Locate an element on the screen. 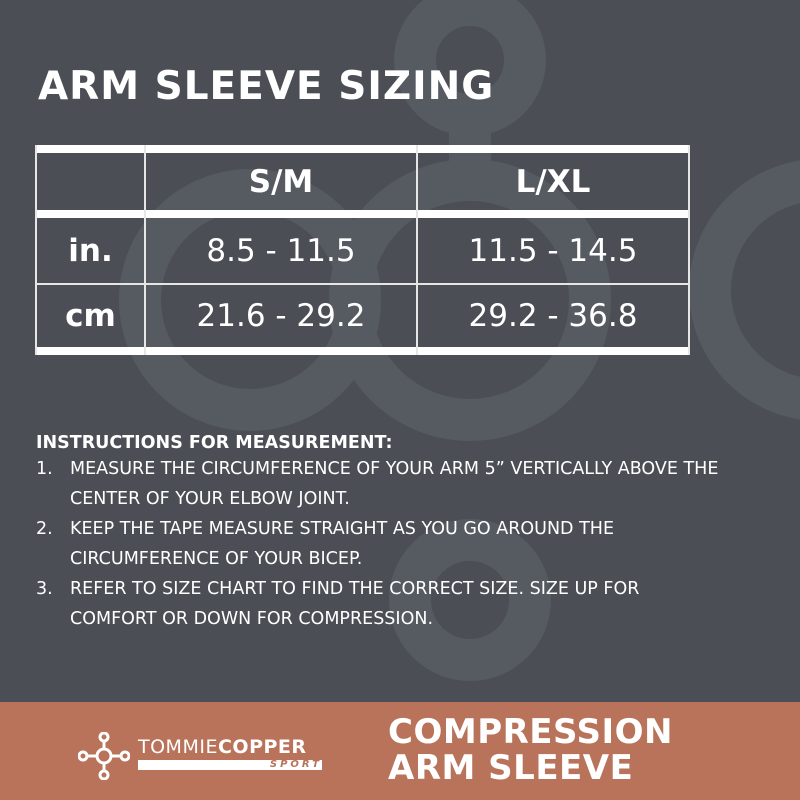 This screenshot has width=800, height=800. brand-bold: COPPER is located at coordinates (262, 747).